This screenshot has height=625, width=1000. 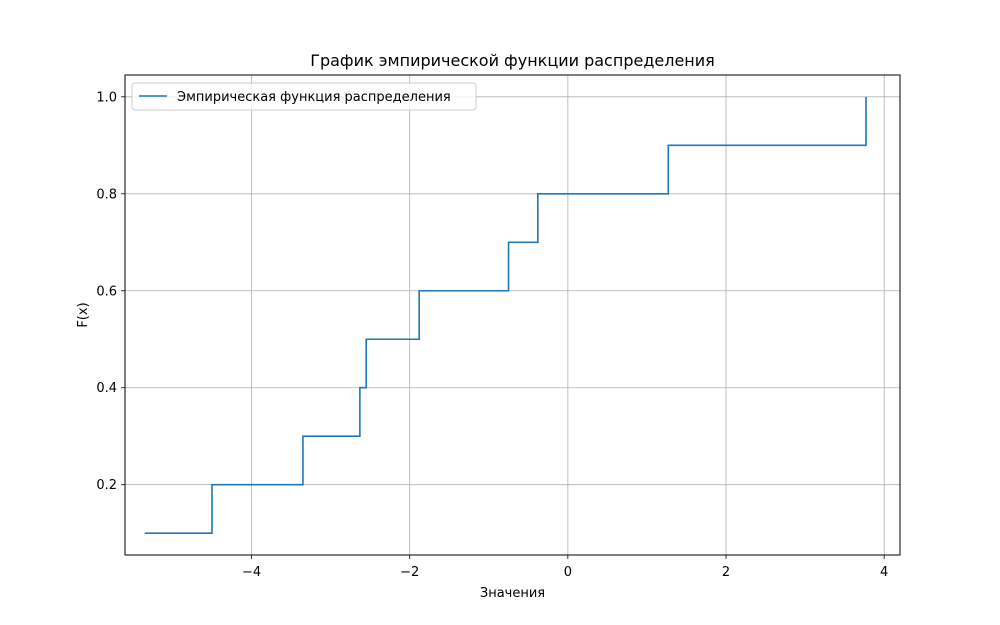 I want to click on y-tick-label: 0.6, so click(x=106, y=291).